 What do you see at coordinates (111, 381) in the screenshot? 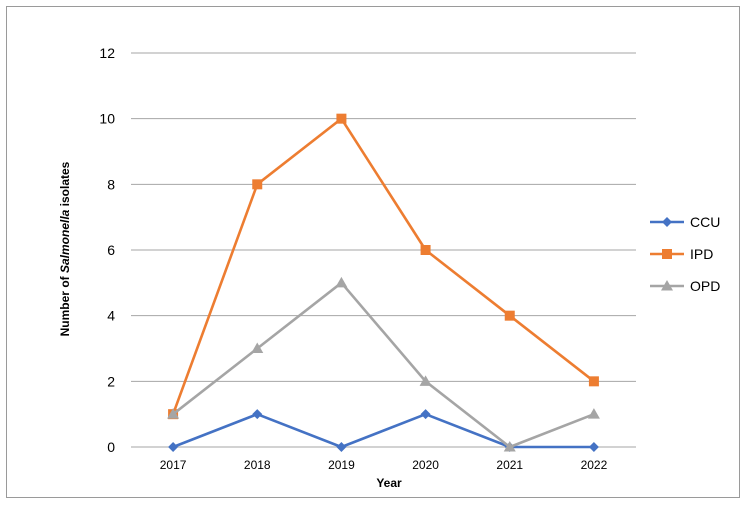
I see `y-tick-label: 2` at bounding box center [111, 381].